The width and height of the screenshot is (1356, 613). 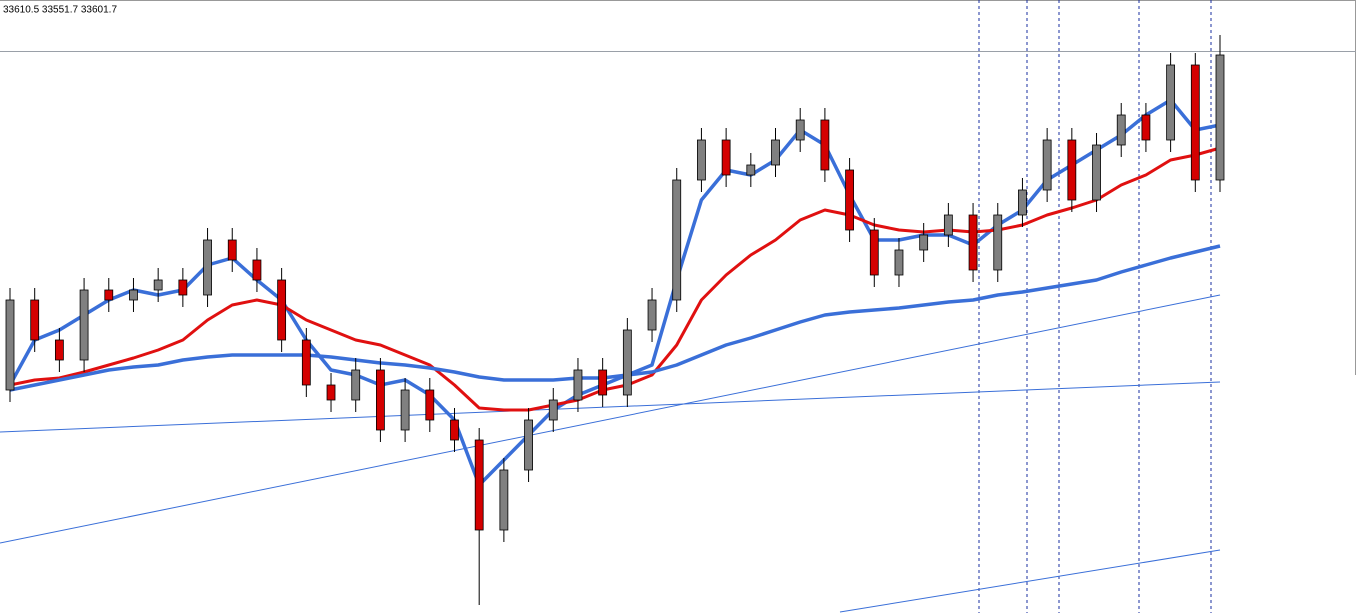 I want to click on ohlc-header: 33610.5 33551.7 33601.7, so click(x=60, y=10).